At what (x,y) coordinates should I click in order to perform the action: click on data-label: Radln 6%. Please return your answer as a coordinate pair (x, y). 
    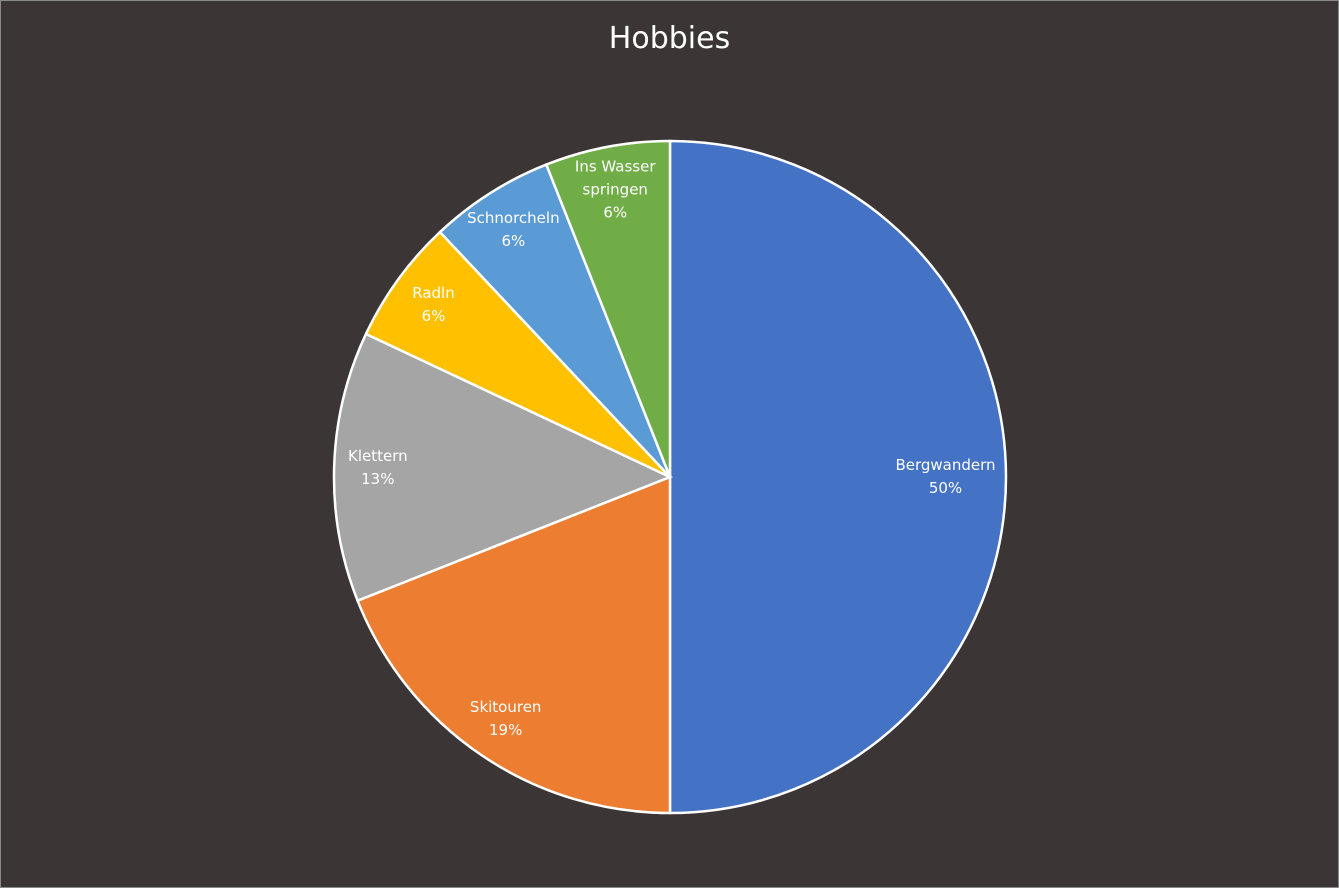
    Looking at the image, I should click on (434, 305).